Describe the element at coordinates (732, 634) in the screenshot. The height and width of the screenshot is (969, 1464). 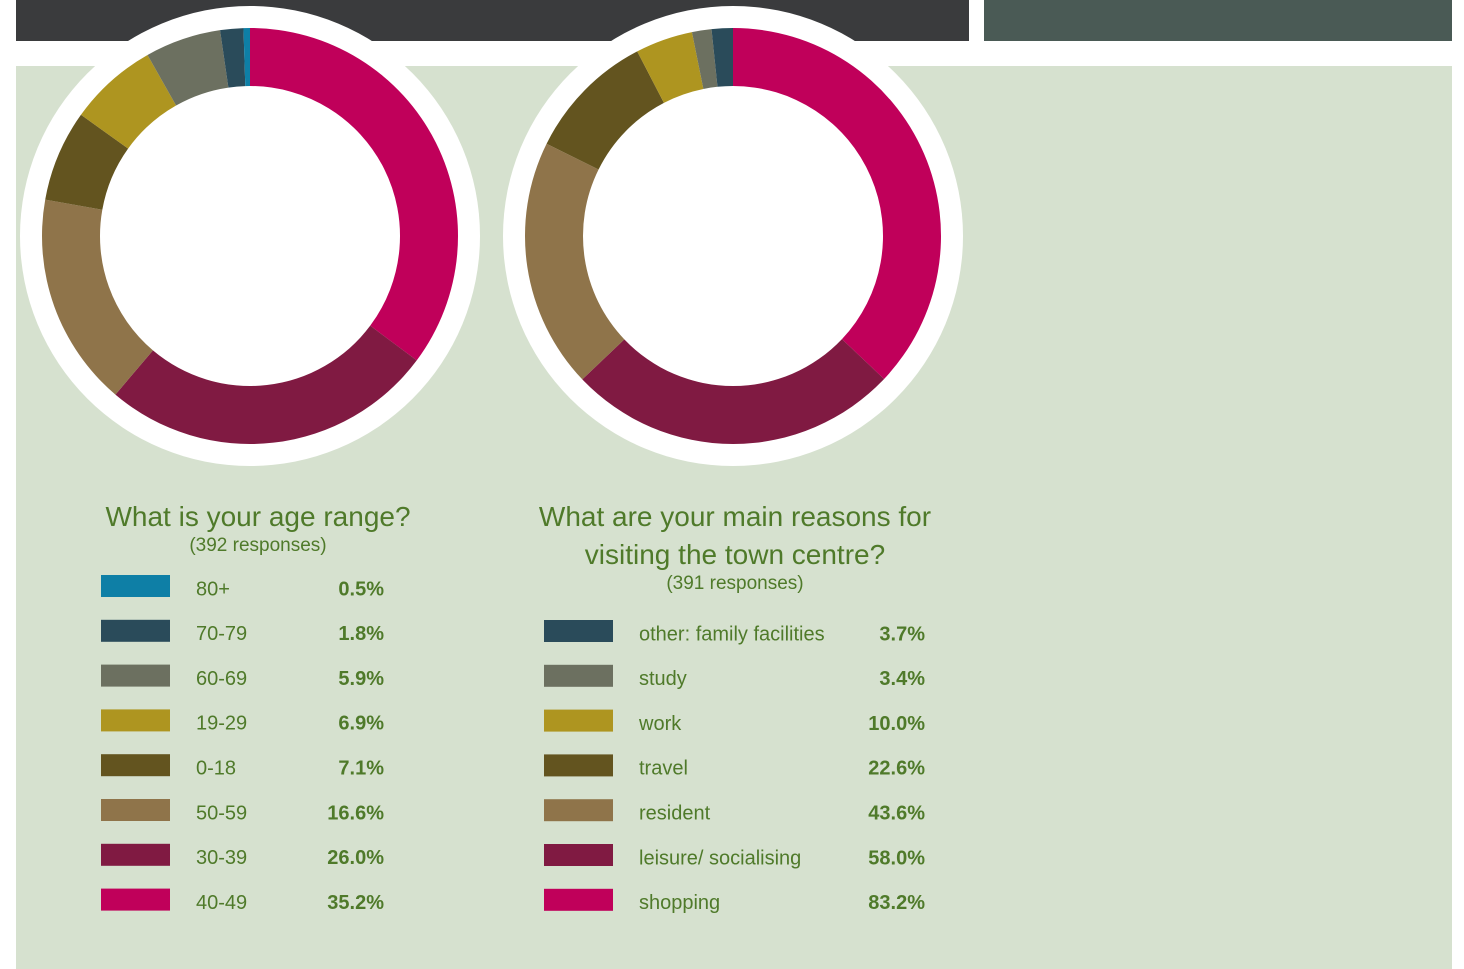
I see `legend-label: other: family facilities` at that location.